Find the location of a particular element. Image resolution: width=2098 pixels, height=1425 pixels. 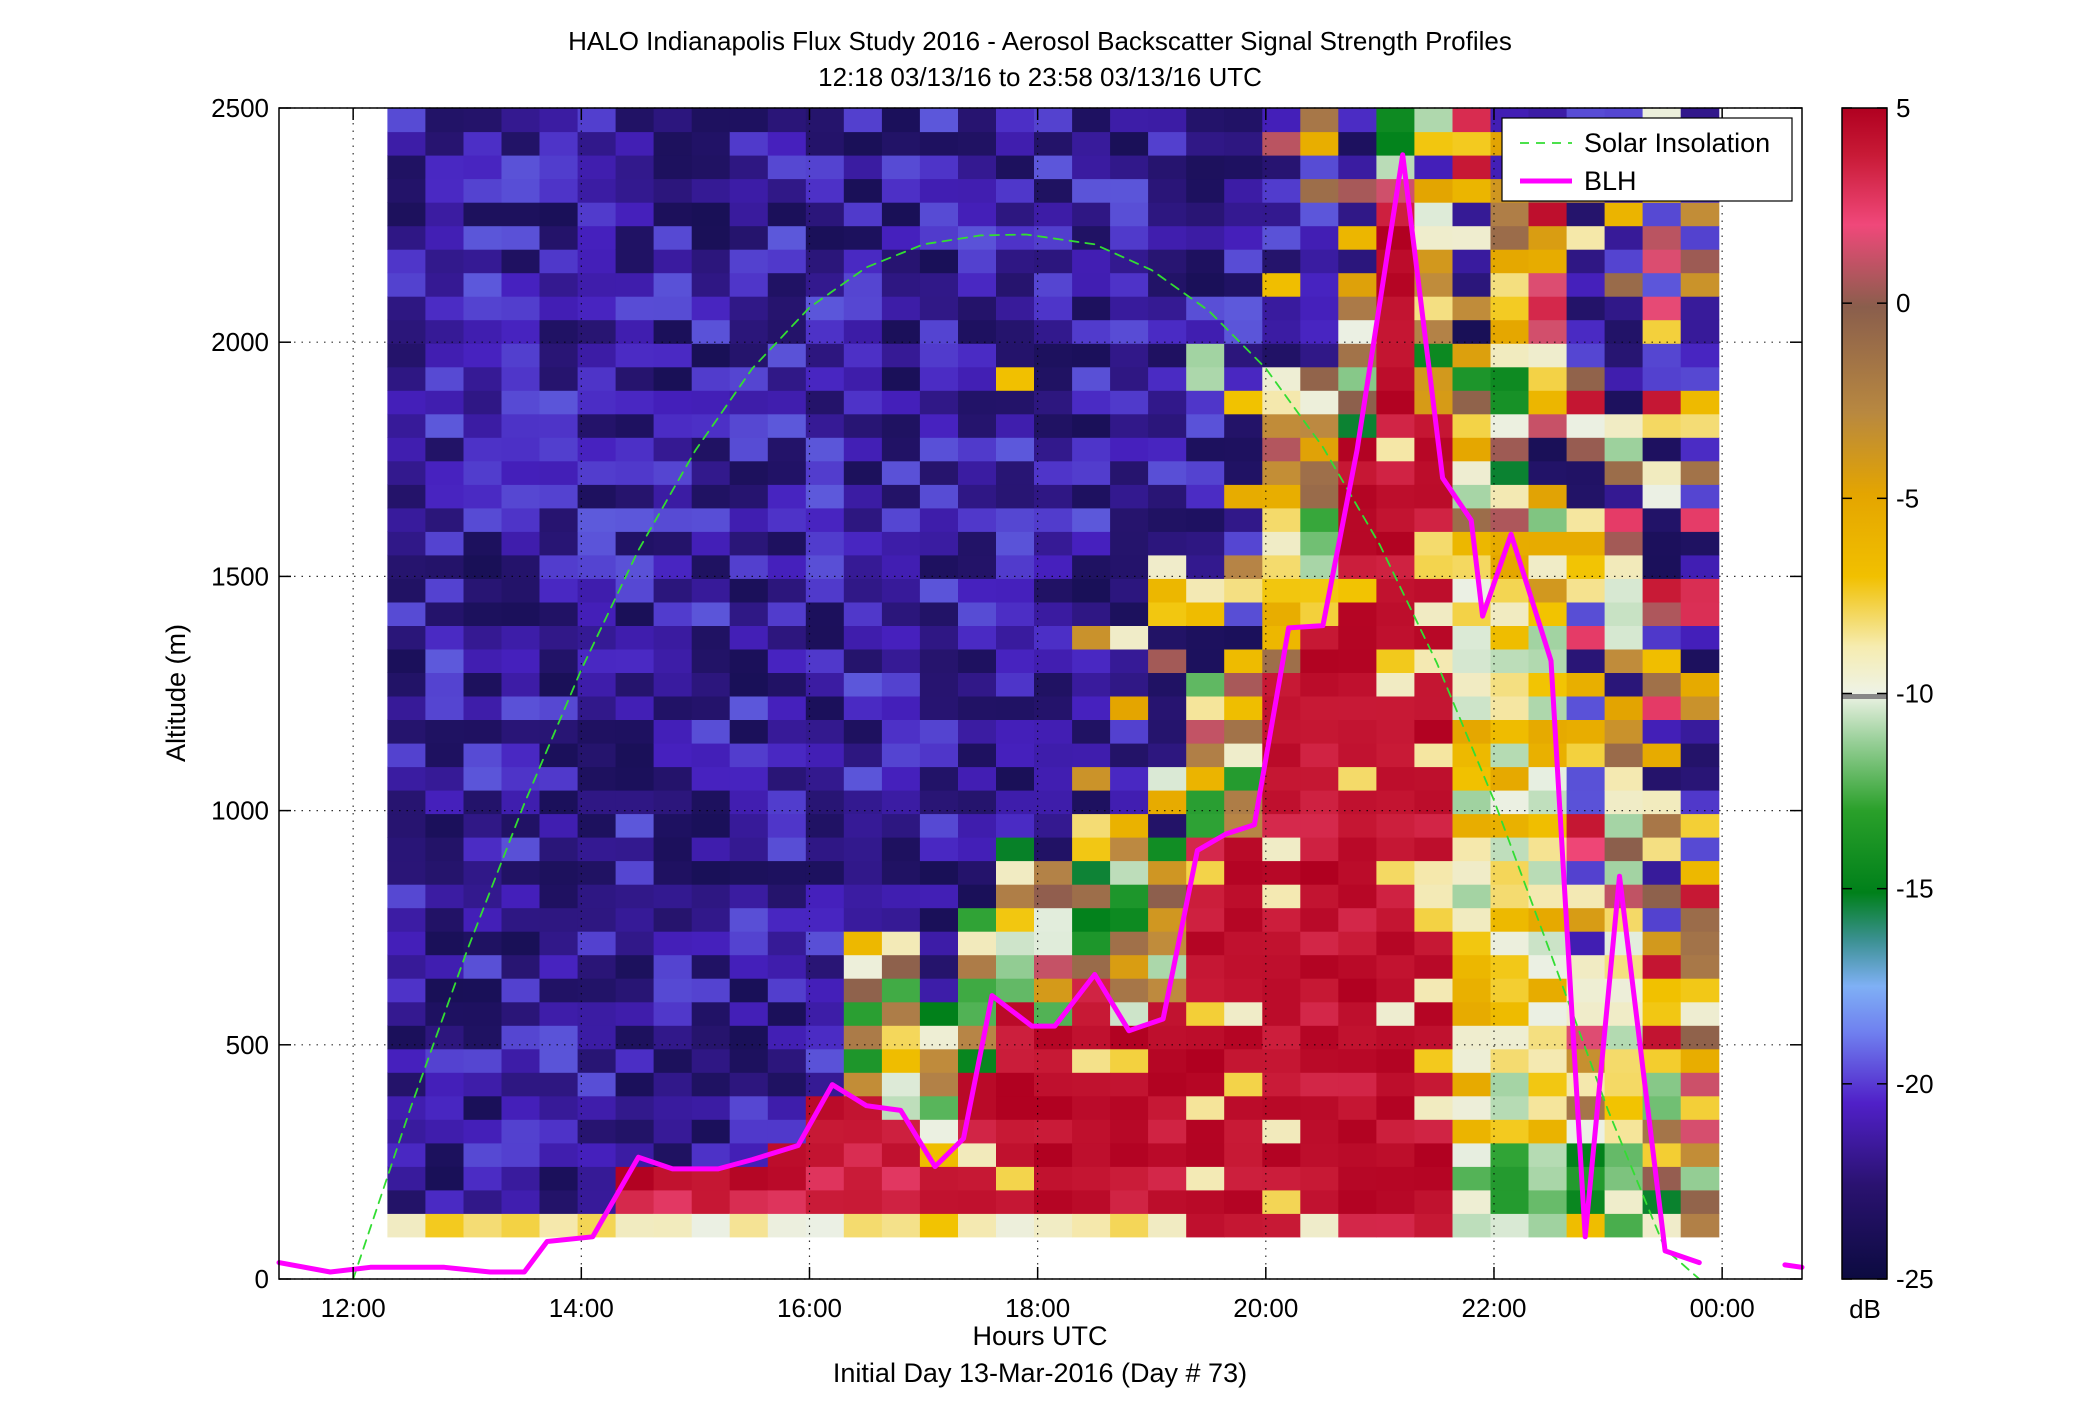

y-tick-label: 1000 is located at coordinates (240, 811).